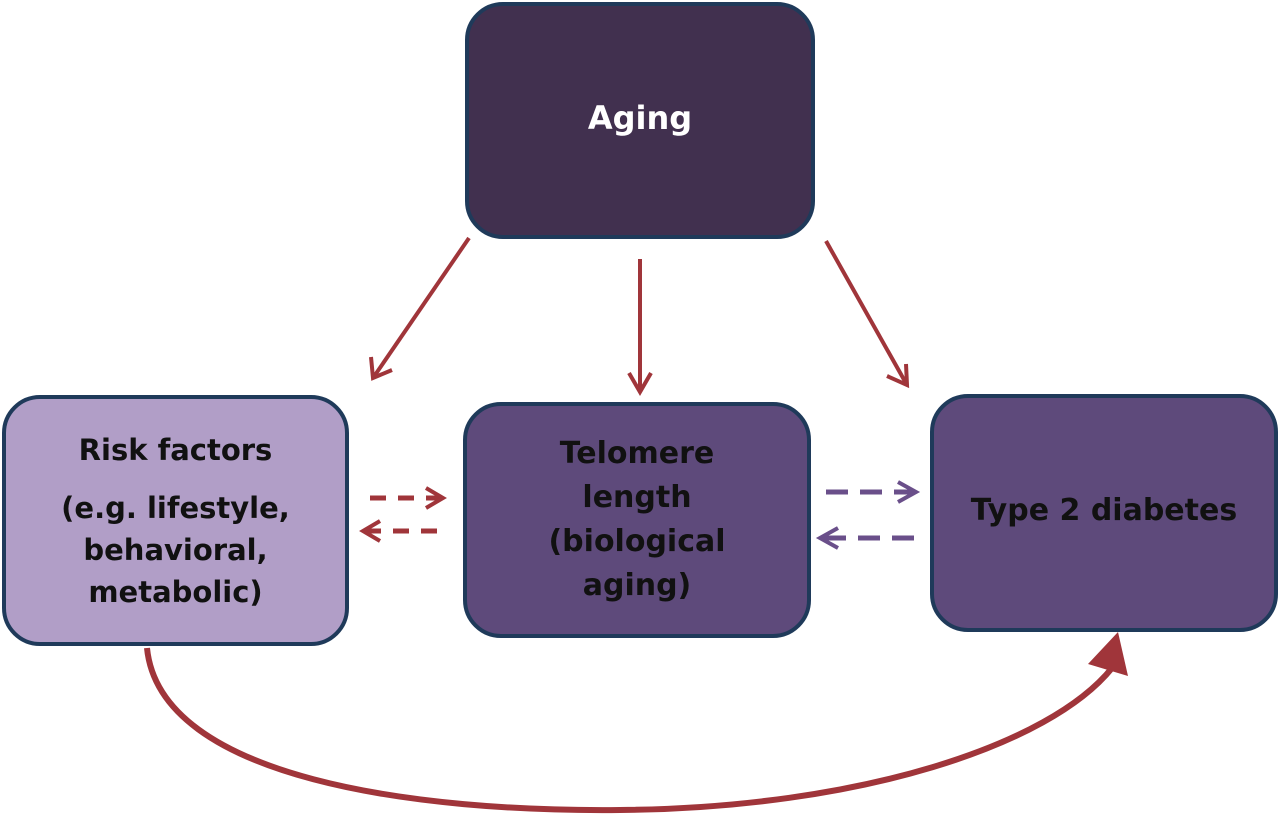 Image resolution: width=1280 pixels, height=814 pixels. I want to click on node-risk-factors-detail-line: (e.g. lifestyle,, so click(175, 507).